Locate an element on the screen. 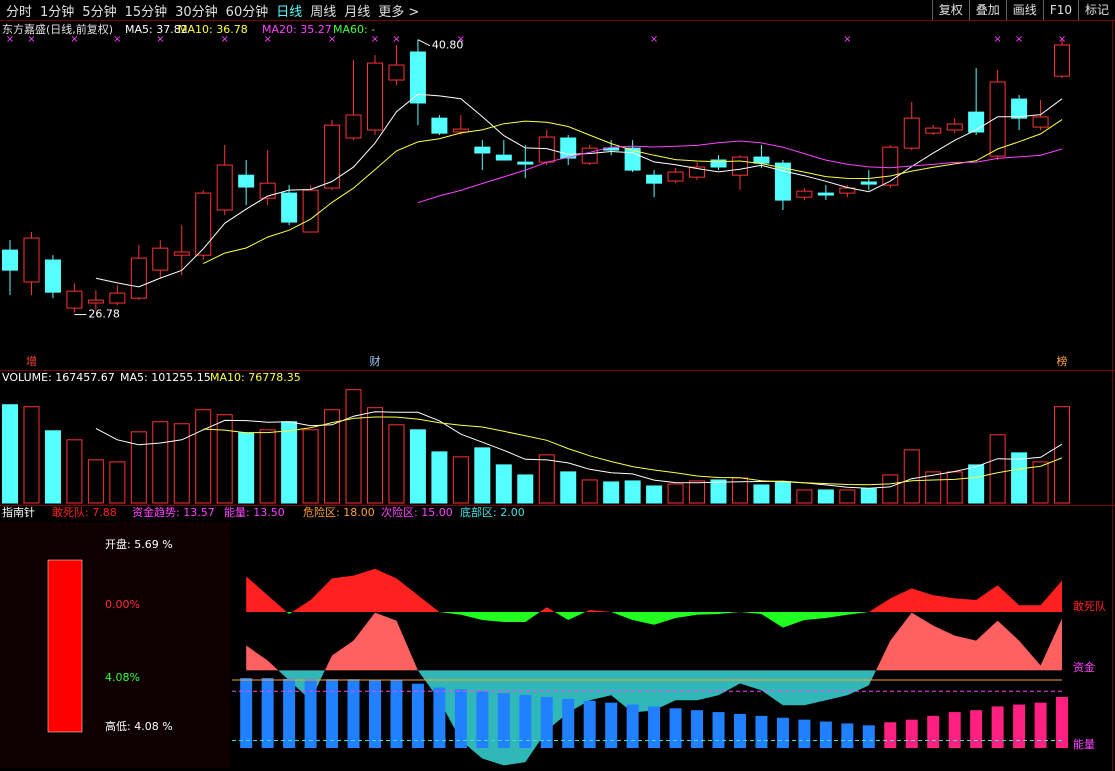 This screenshot has width=1115, height=771. toolbar-button: 复权 is located at coordinates (950, 10).